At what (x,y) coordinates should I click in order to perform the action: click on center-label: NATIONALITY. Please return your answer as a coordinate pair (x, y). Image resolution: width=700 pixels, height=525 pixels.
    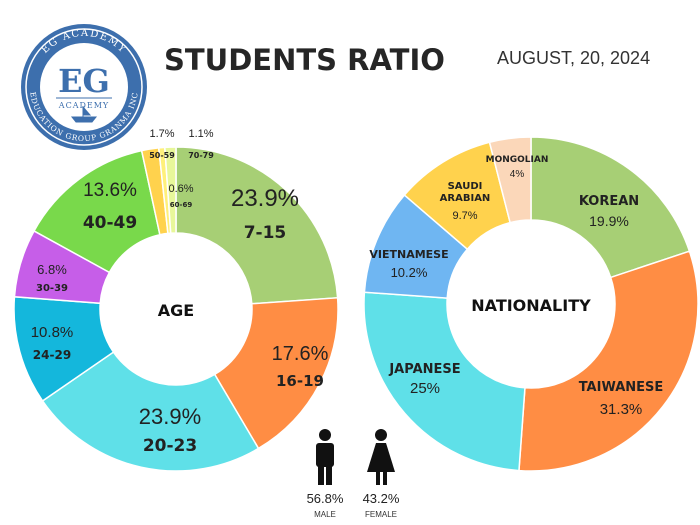
    Looking at the image, I should click on (531, 305).